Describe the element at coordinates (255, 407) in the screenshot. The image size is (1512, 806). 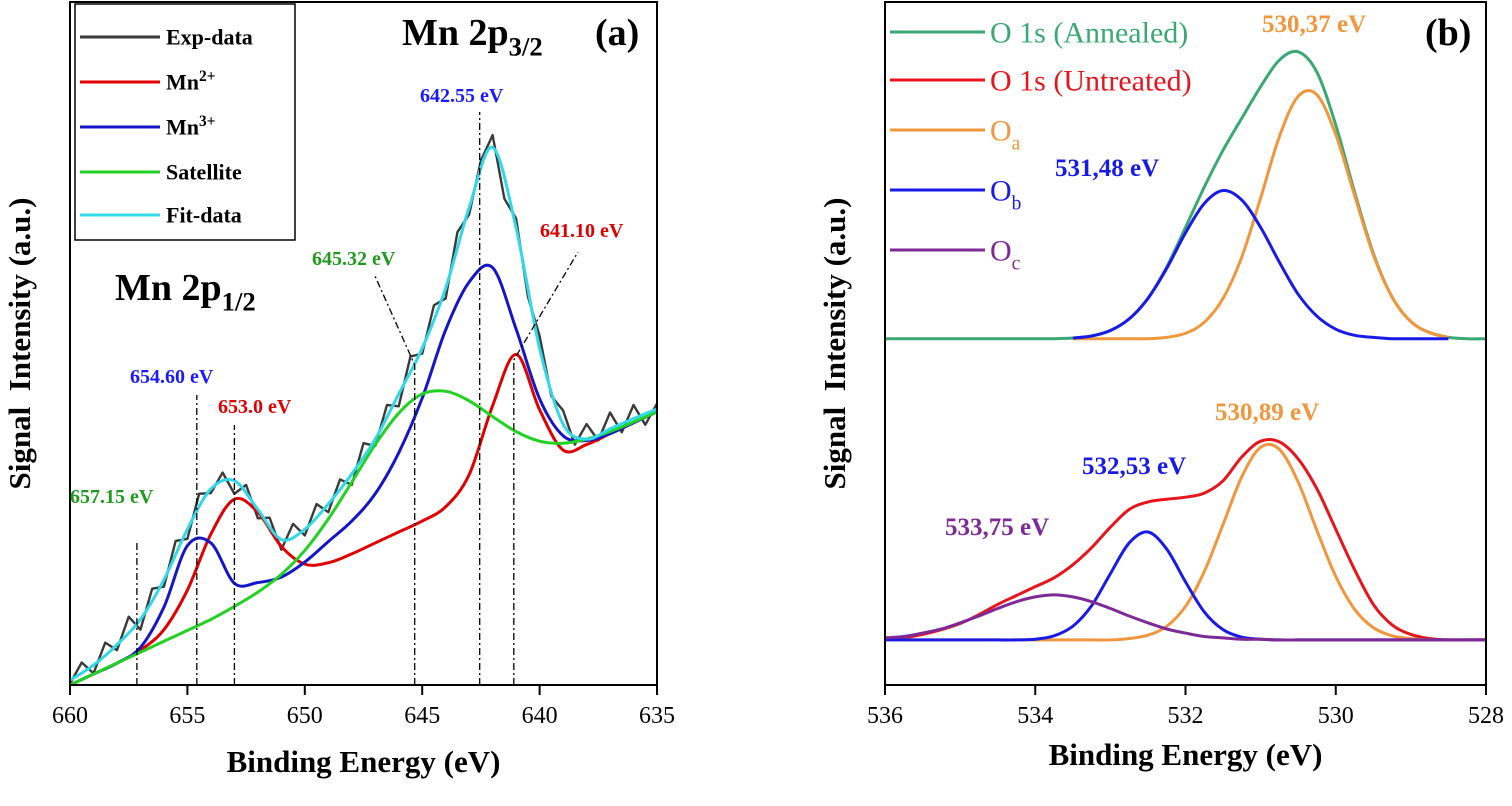
I see `annotation: 653.0 eV` at that location.